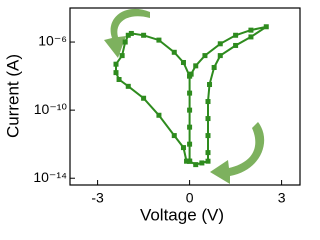 The height and width of the screenshot is (240, 320). Describe the element at coordinates (50, 177) in the screenshot. I see `y-tick-label: 10⁻¹⁴` at that location.